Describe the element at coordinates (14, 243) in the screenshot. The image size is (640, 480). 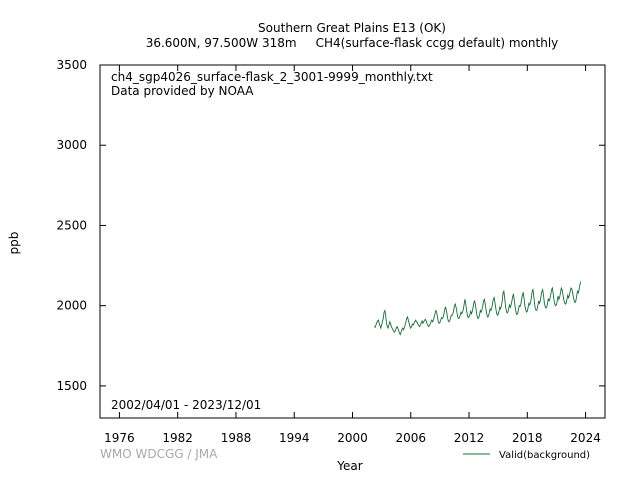
I see `y-axis-label: ppb` at that location.